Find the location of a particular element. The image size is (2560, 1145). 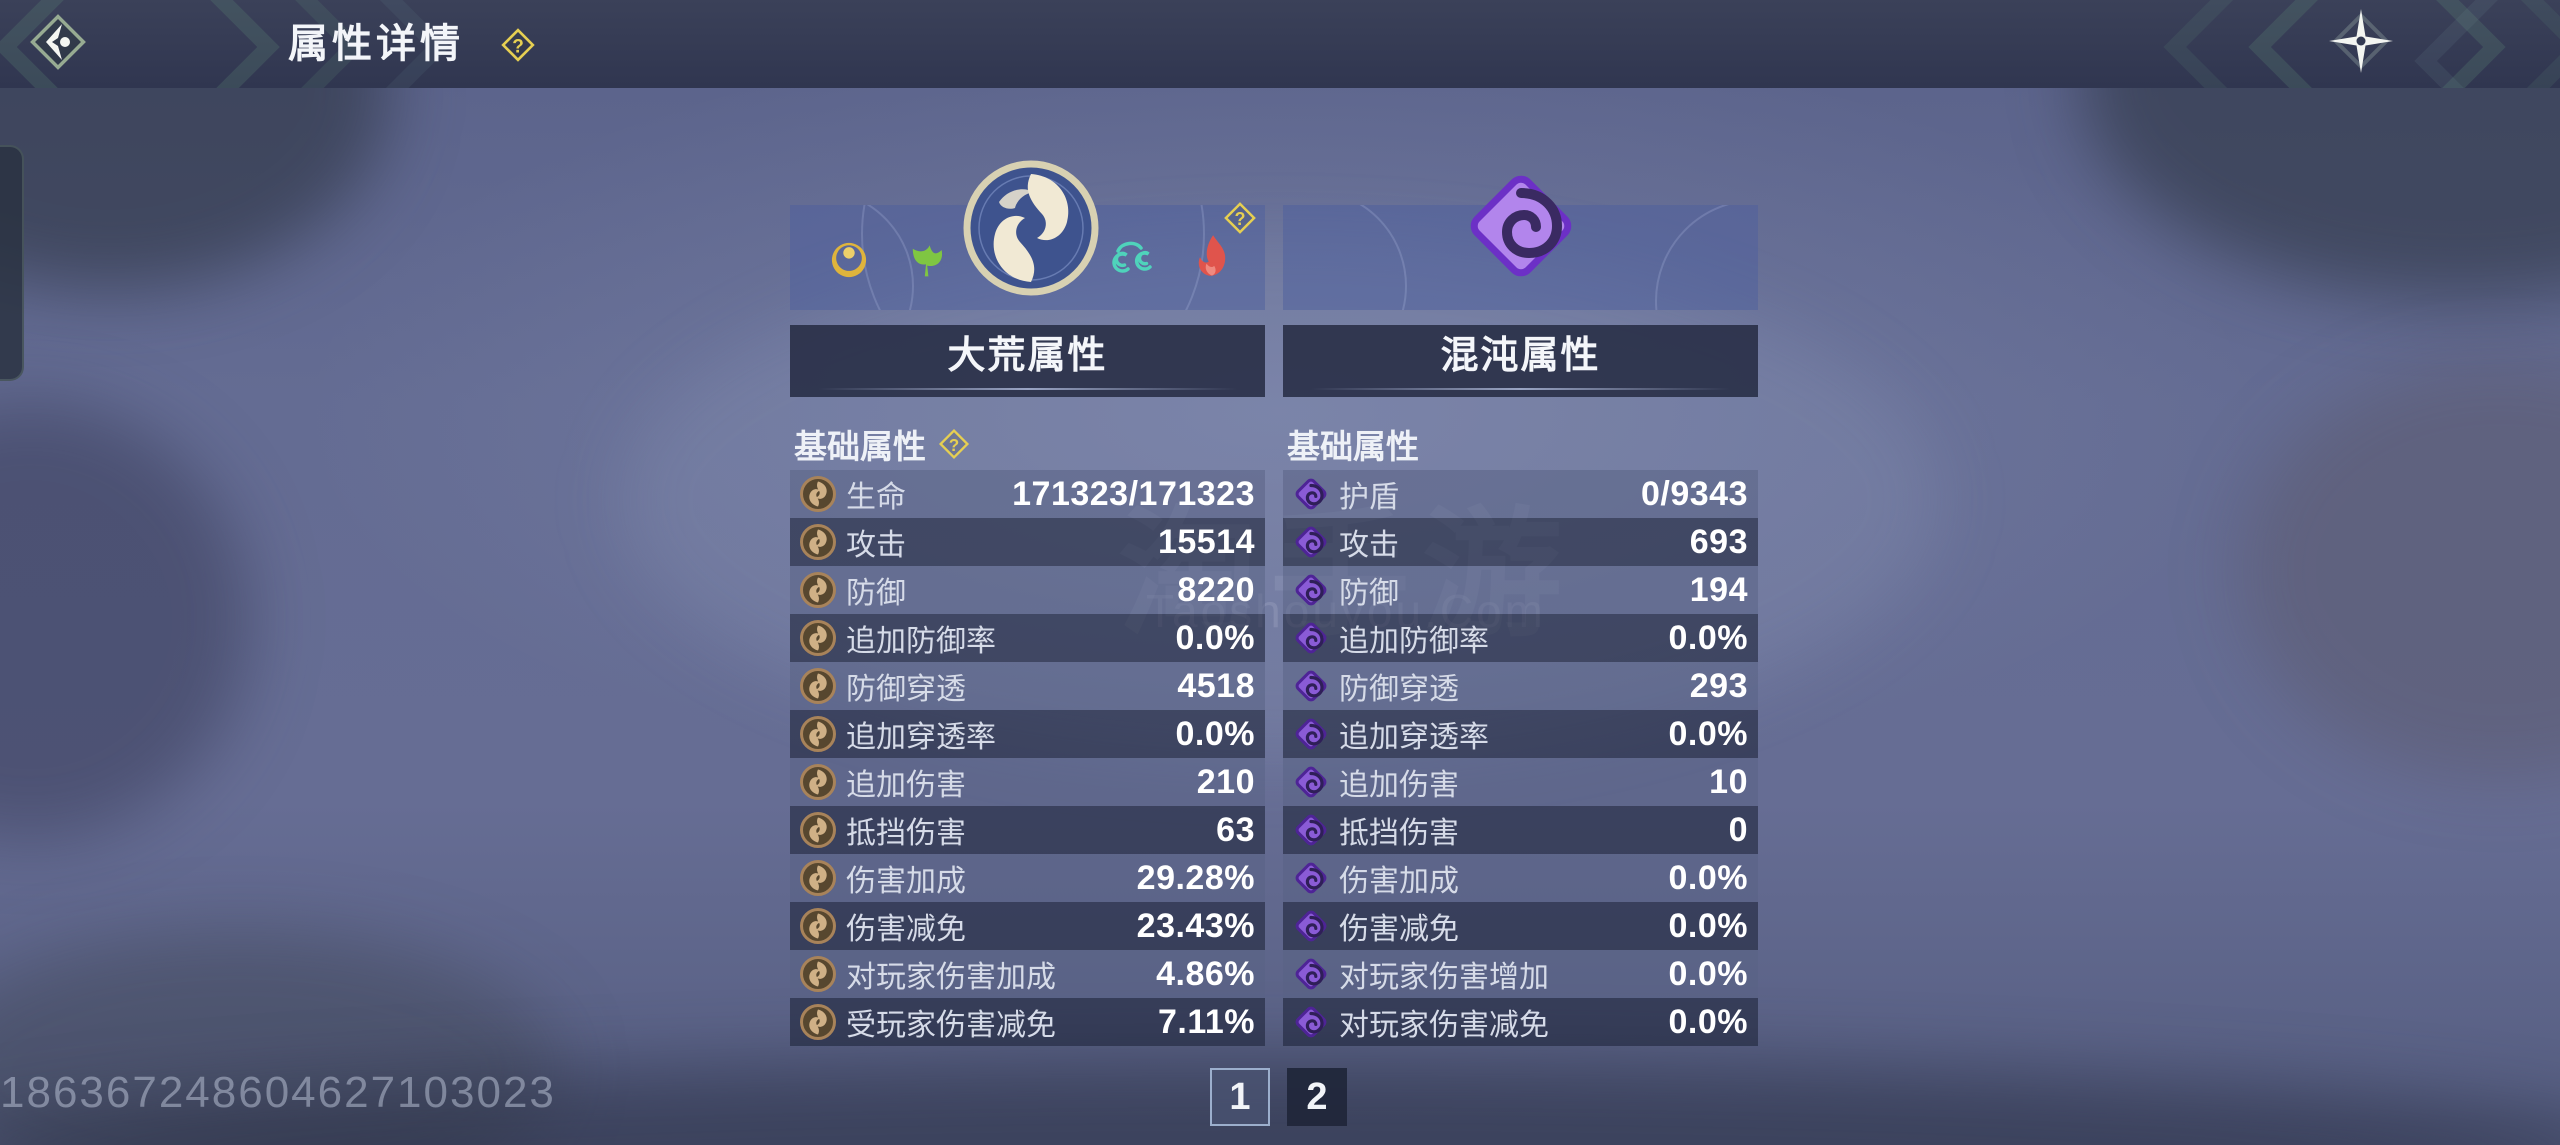

attr-label: 生命 is located at coordinates (876, 497).